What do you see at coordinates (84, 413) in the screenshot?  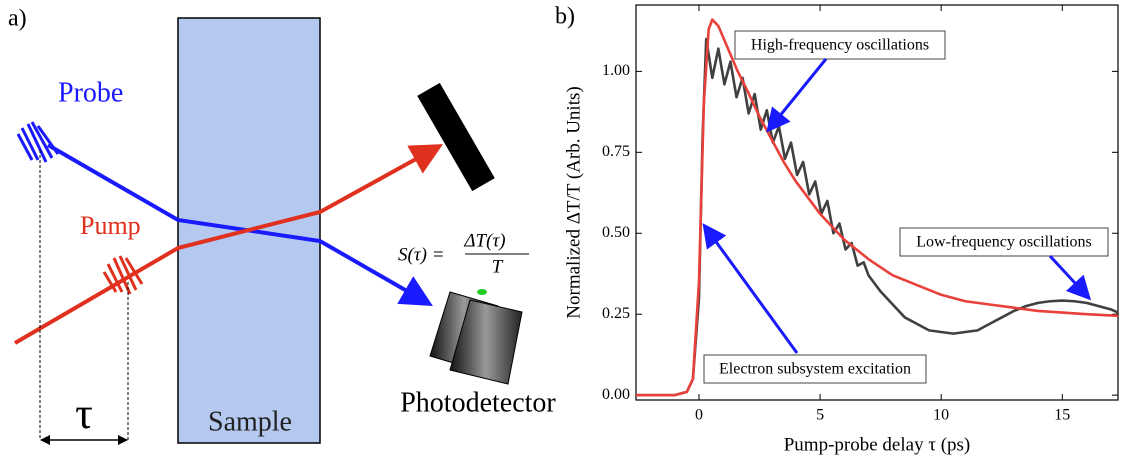 I see `delay-label: τ` at bounding box center [84, 413].